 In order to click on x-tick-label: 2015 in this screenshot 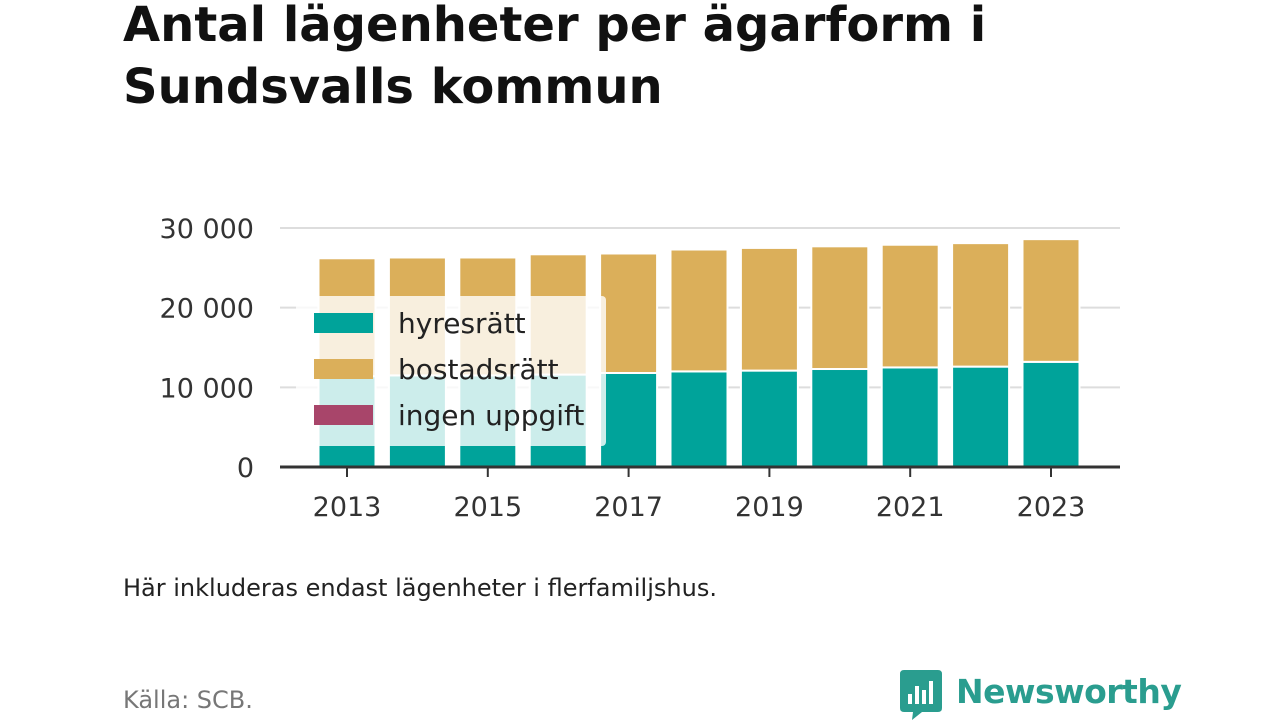, I will do `click(487, 507)`.